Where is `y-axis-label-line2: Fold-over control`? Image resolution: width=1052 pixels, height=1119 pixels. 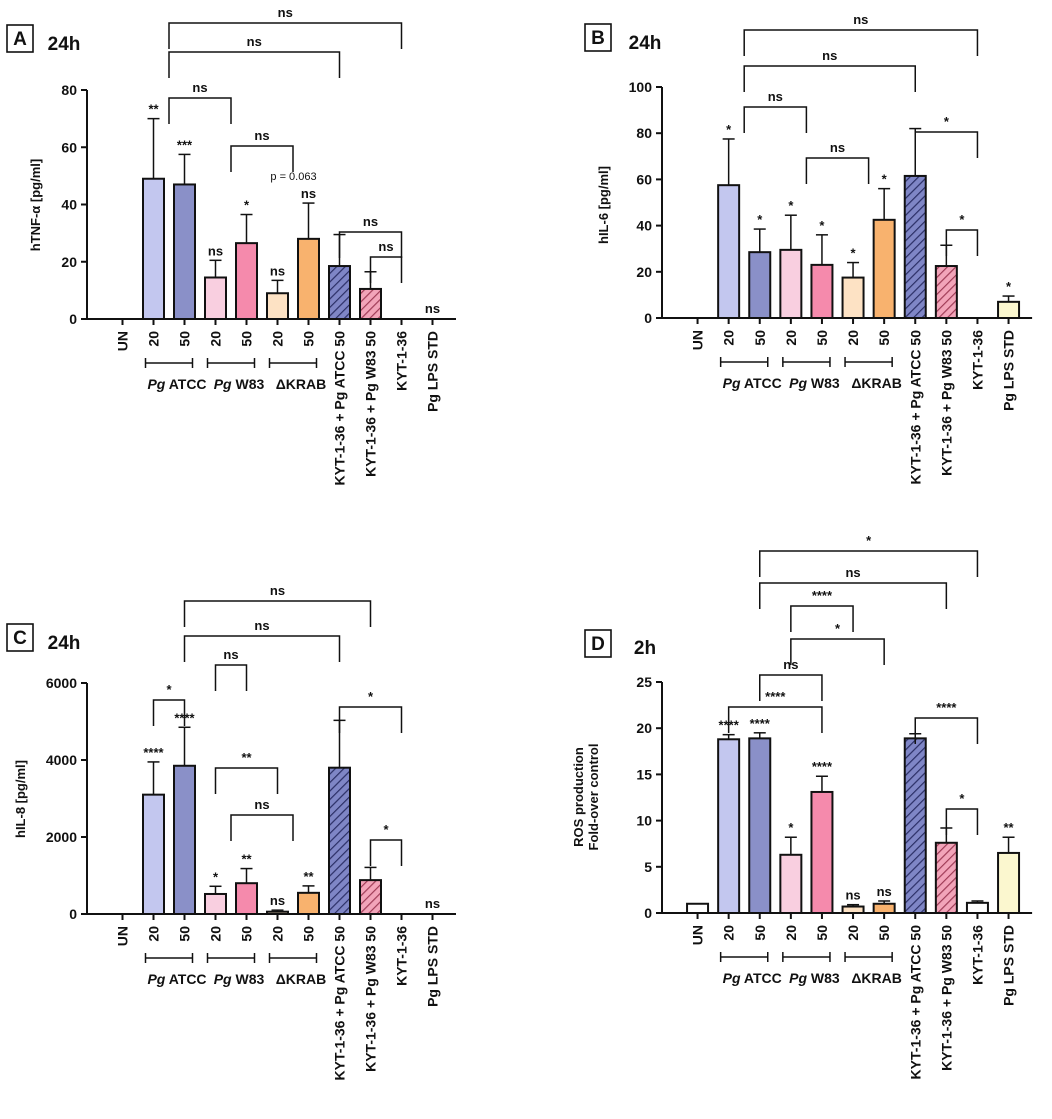
y-axis-label-line2: Fold-over control is located at coordinates (593, 797).